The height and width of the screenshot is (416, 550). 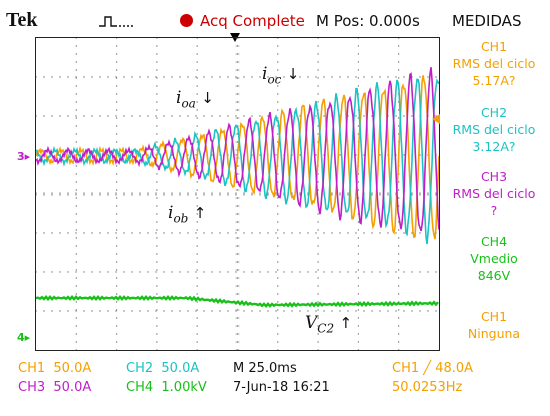 What do you see at coordinates (494, 325) in the screenshot?
I see `measure-ch1-none: CH1 Ninguna` at bounding box center [494, 325].